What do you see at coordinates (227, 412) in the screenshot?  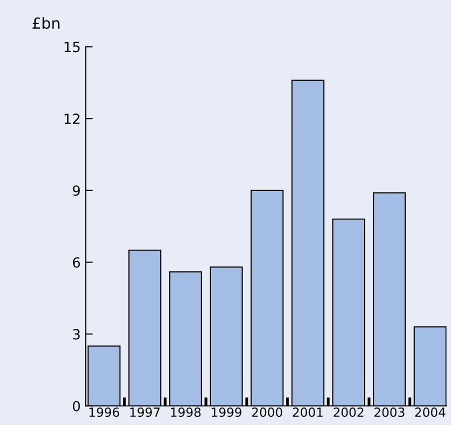 I see `x-tick-label: 1999` at bounding box center [227, 412].